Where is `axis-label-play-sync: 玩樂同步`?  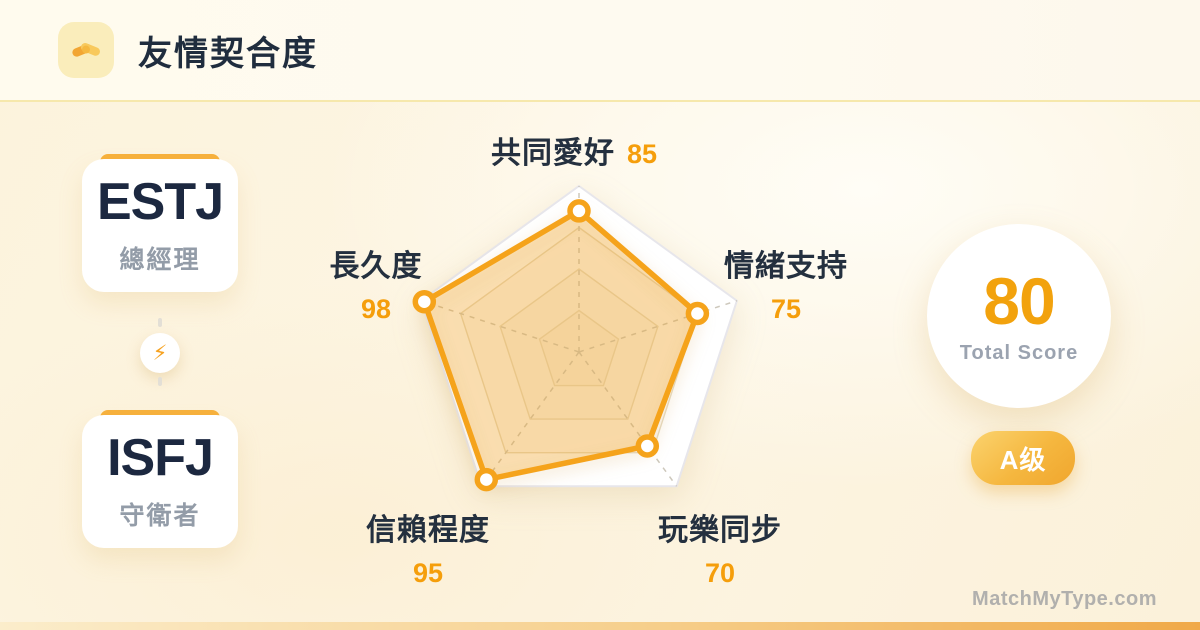
axis-label-play-sync: 玩樂同步 is located at coordinates (720, 530).